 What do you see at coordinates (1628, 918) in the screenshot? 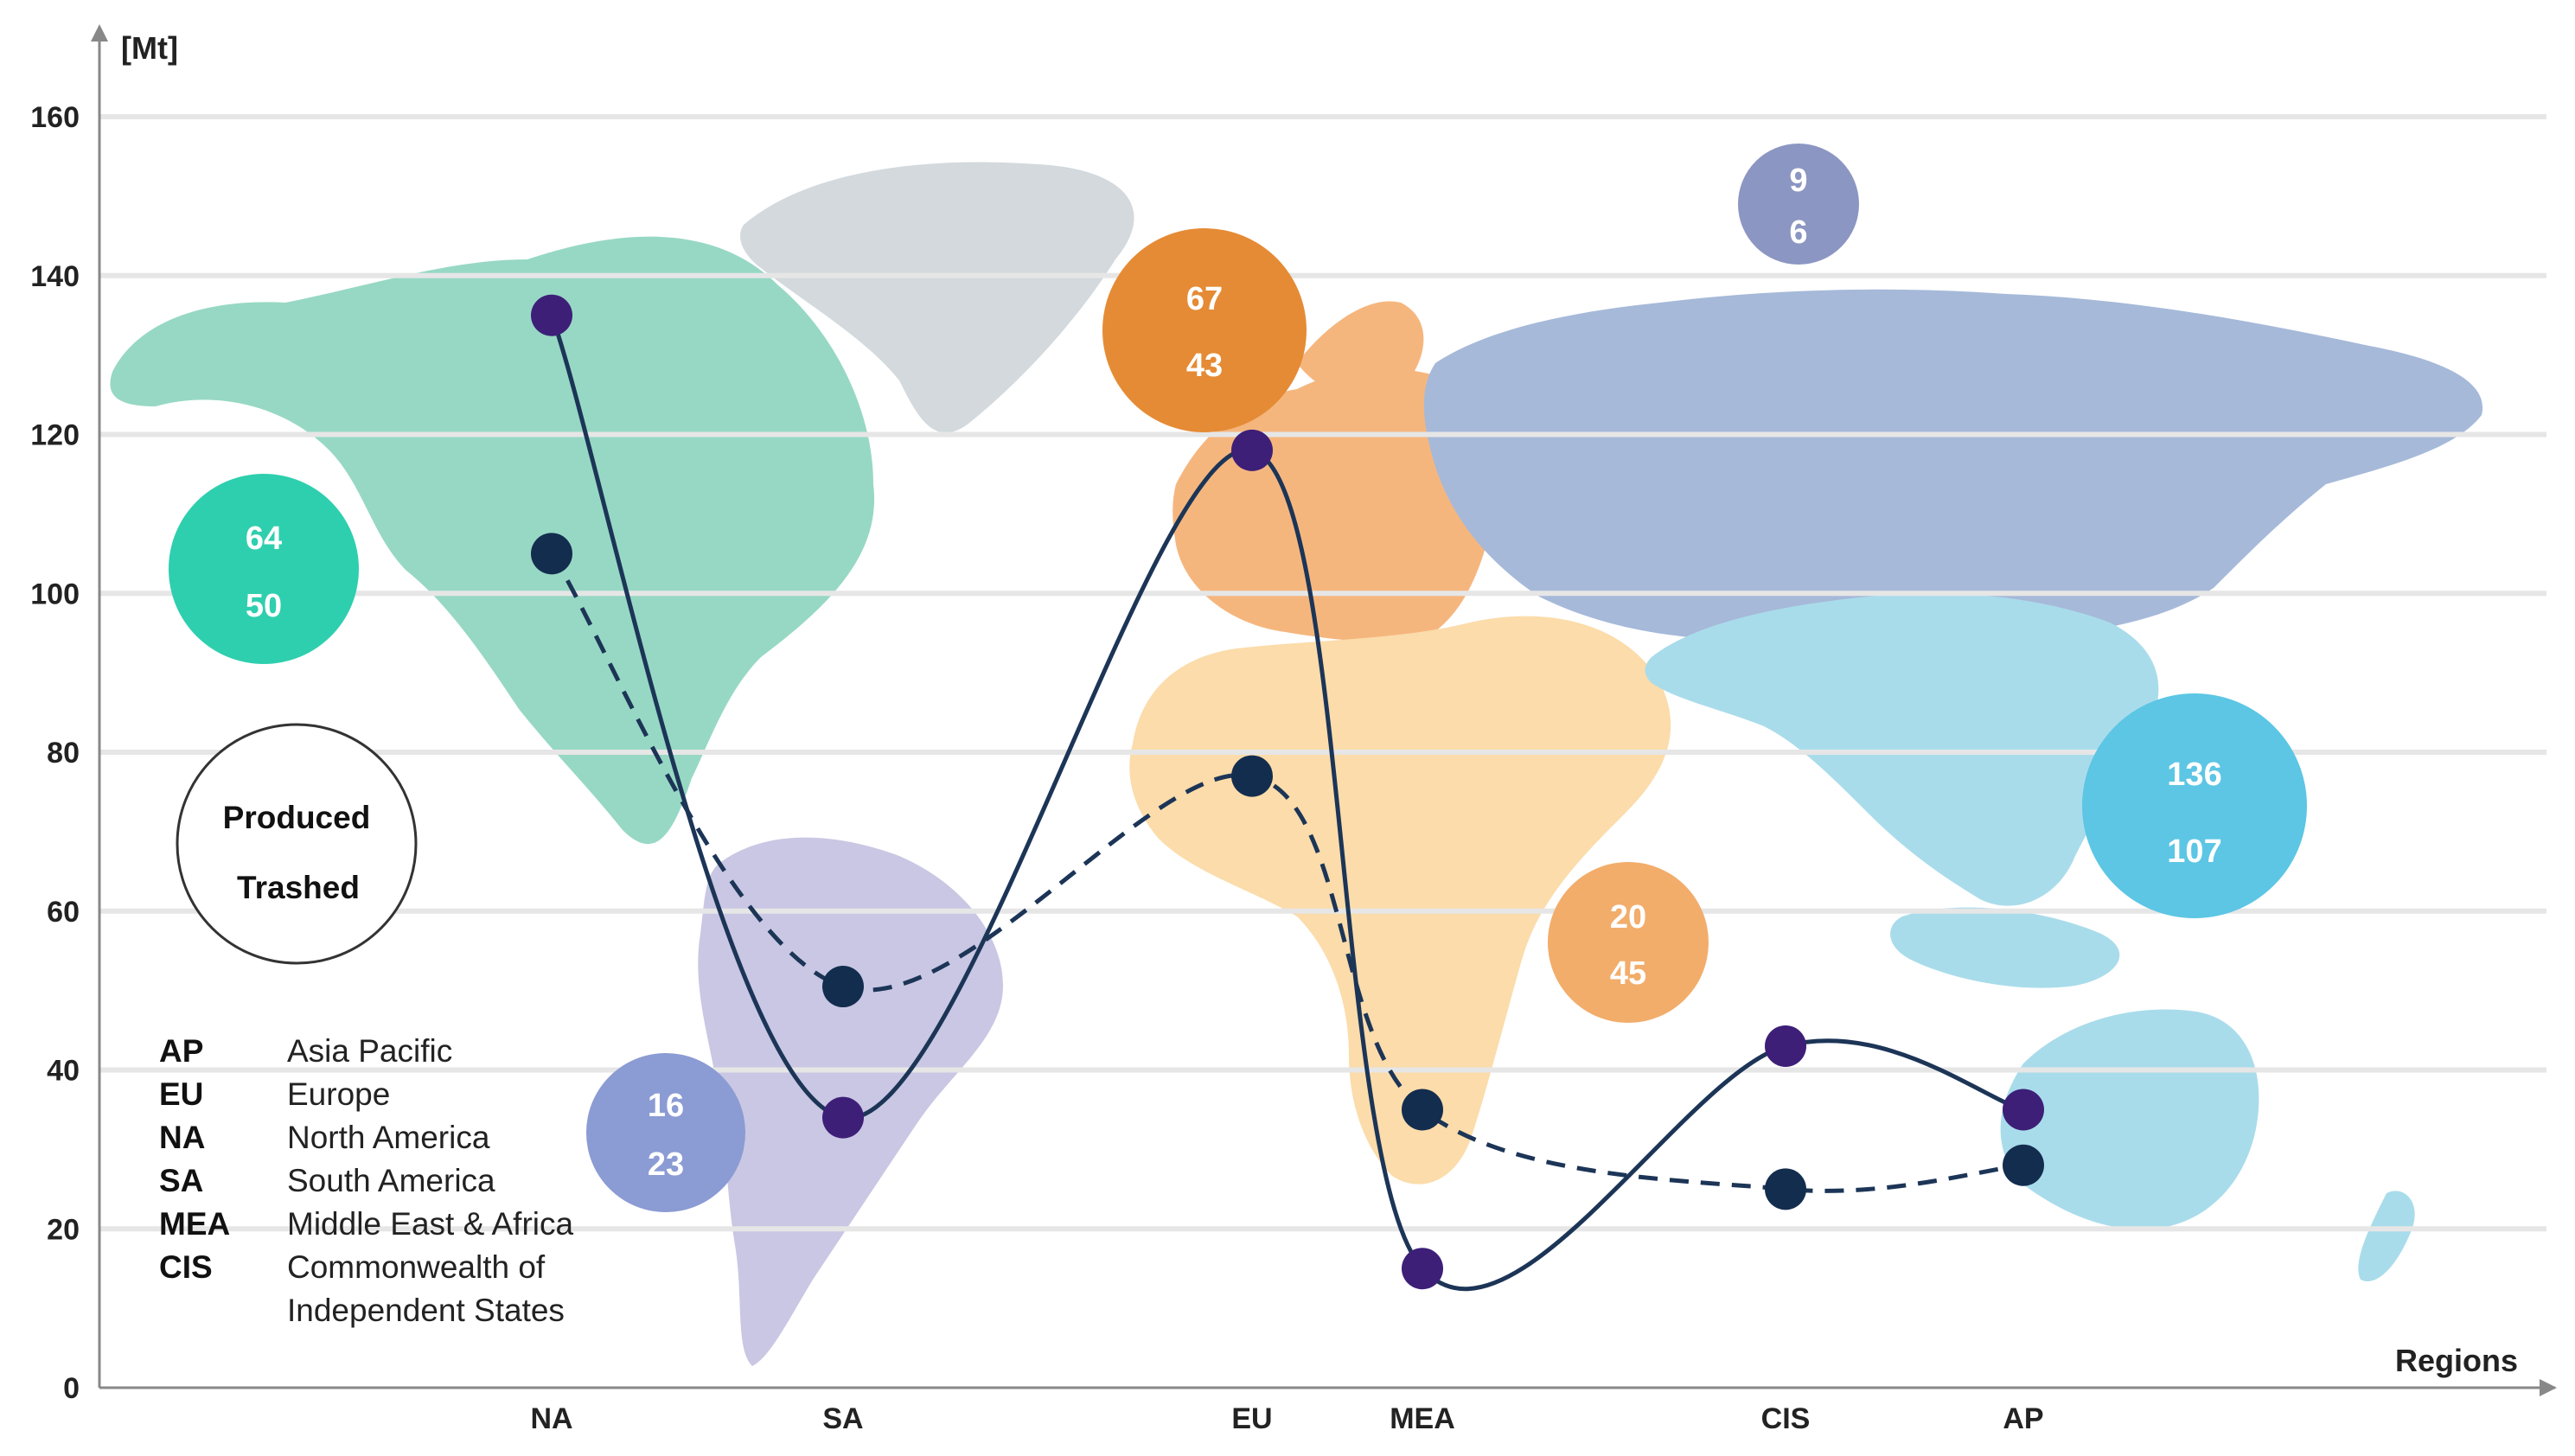
I see `bubble-mea-produced: 20` at bounding box center [1628, 918].